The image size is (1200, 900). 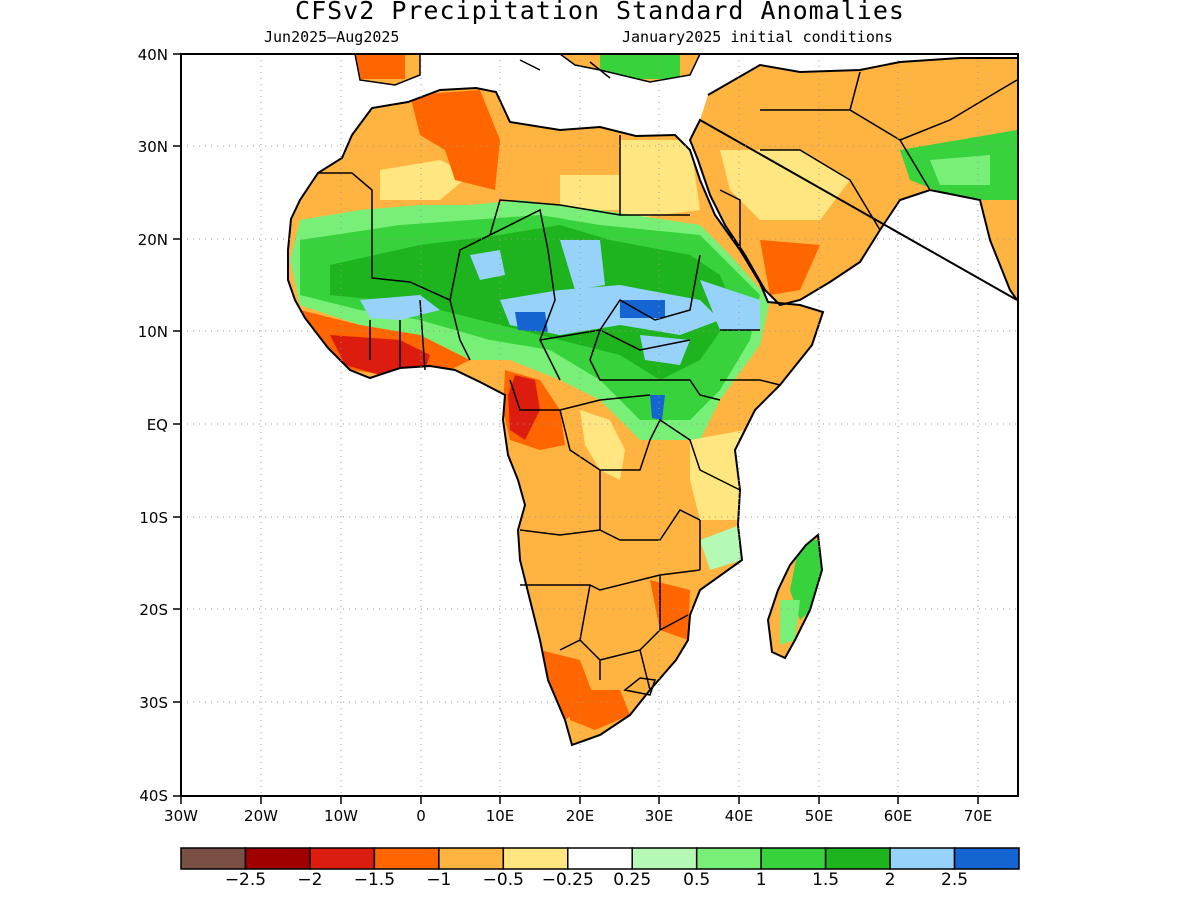 What do you see at coordinates (739, 816) in the screenshot?
I see `lon-label: 40E` at bounding box center [739, 816].